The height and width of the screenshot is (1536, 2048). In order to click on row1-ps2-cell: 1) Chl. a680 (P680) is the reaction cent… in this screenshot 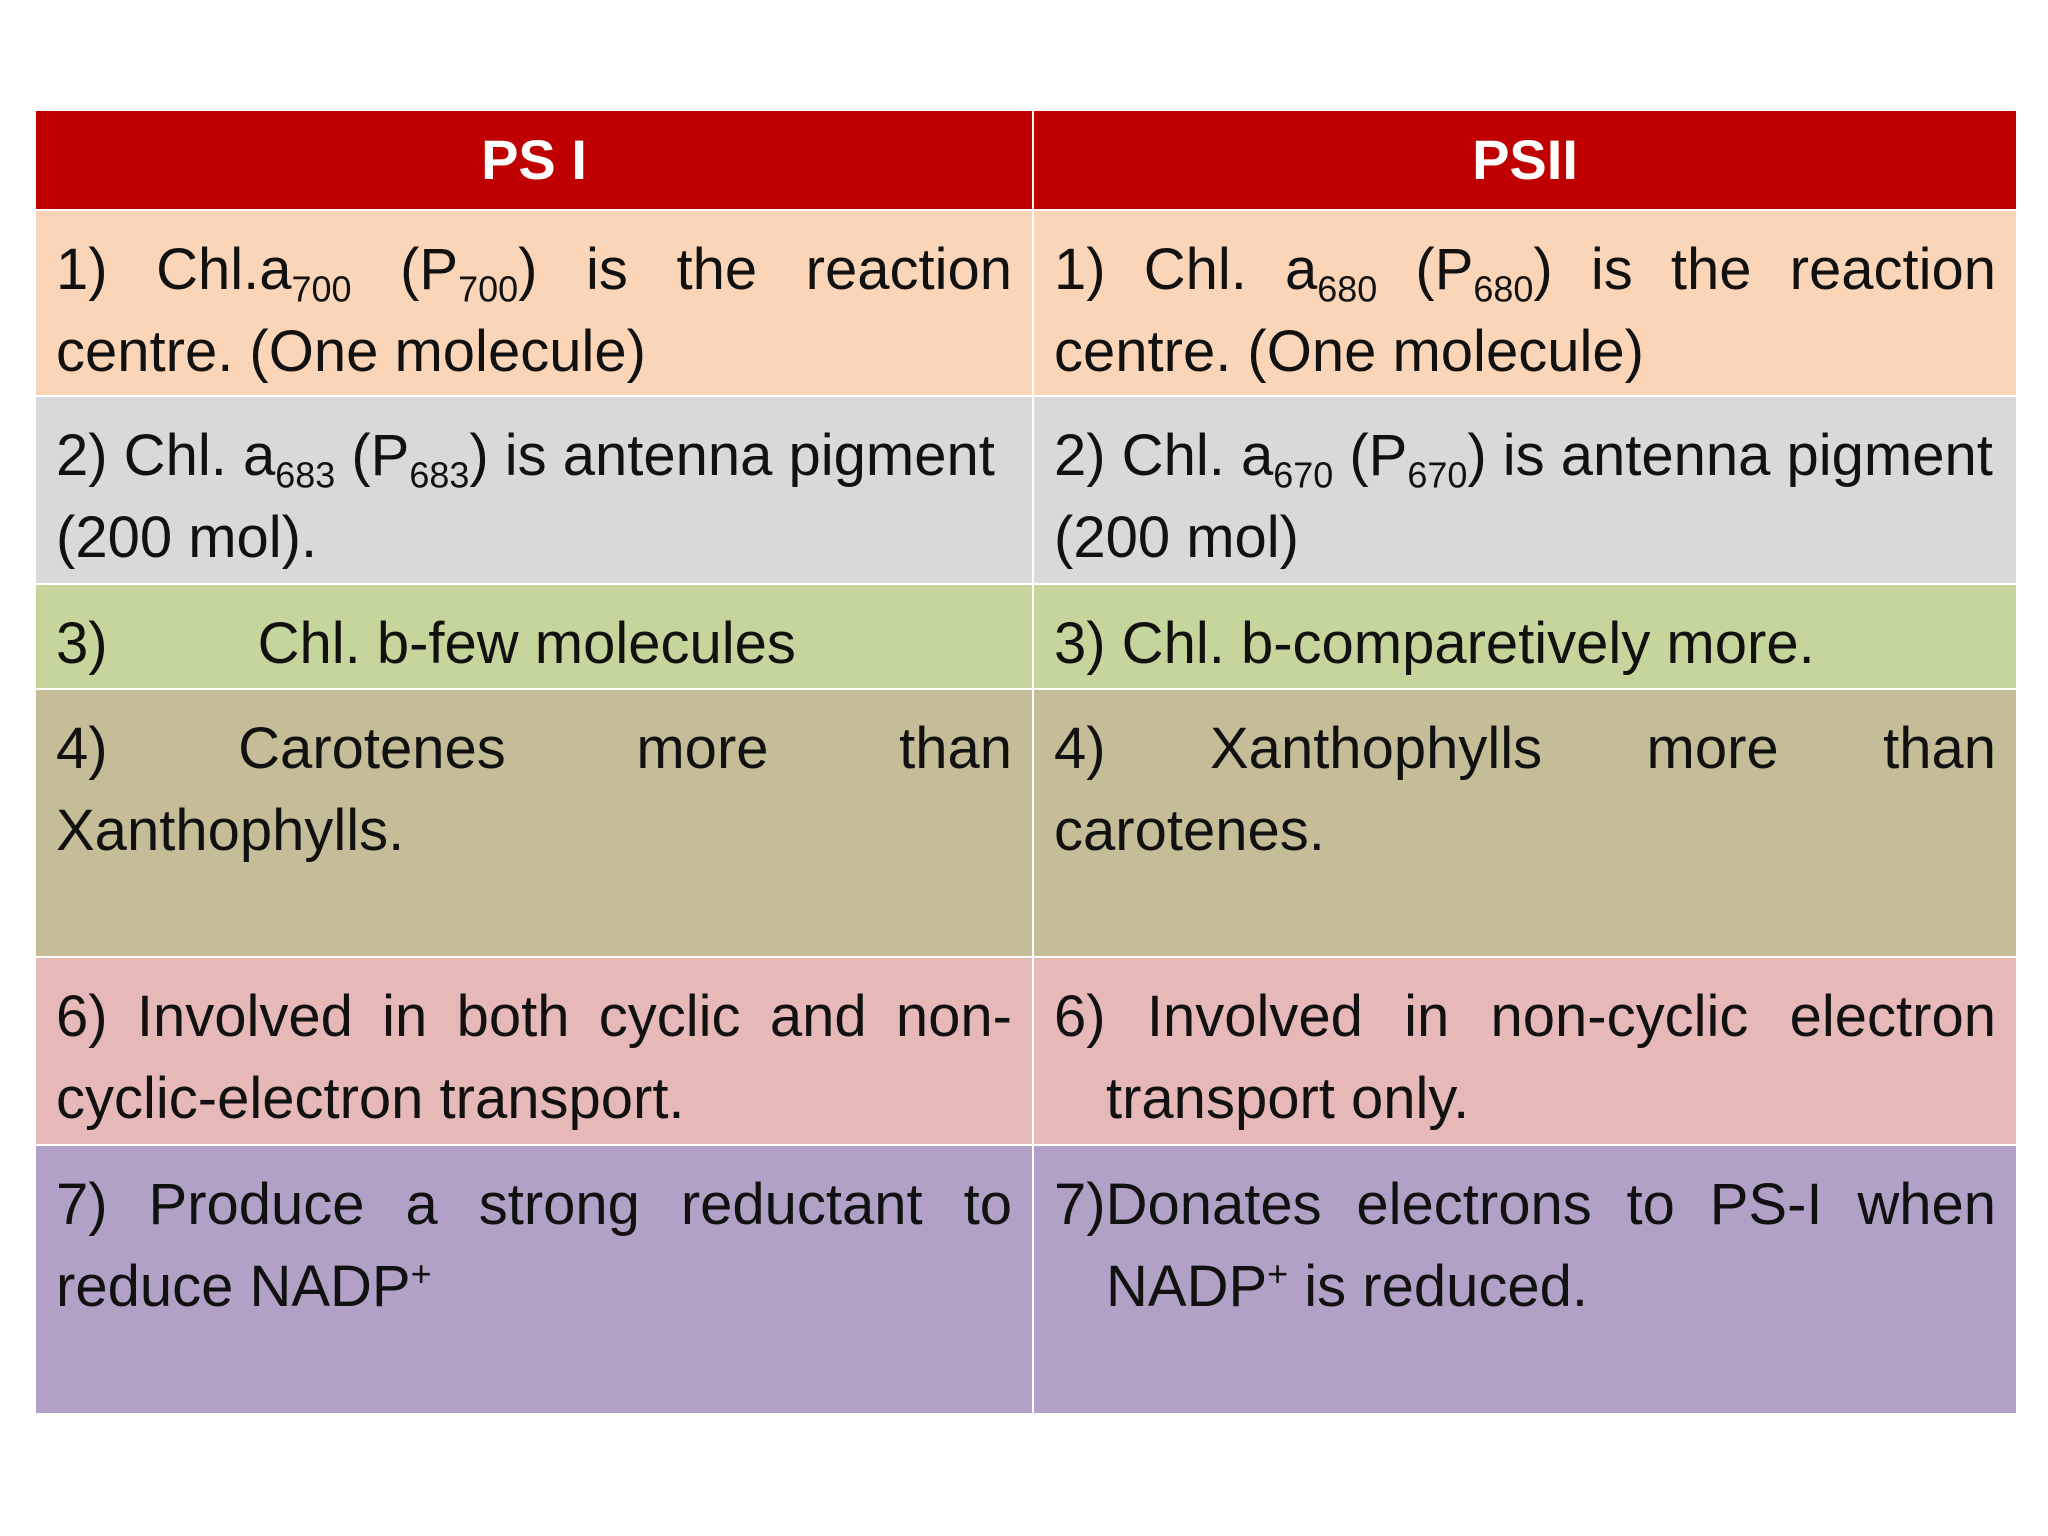, I will do `click(1525, 303)`.